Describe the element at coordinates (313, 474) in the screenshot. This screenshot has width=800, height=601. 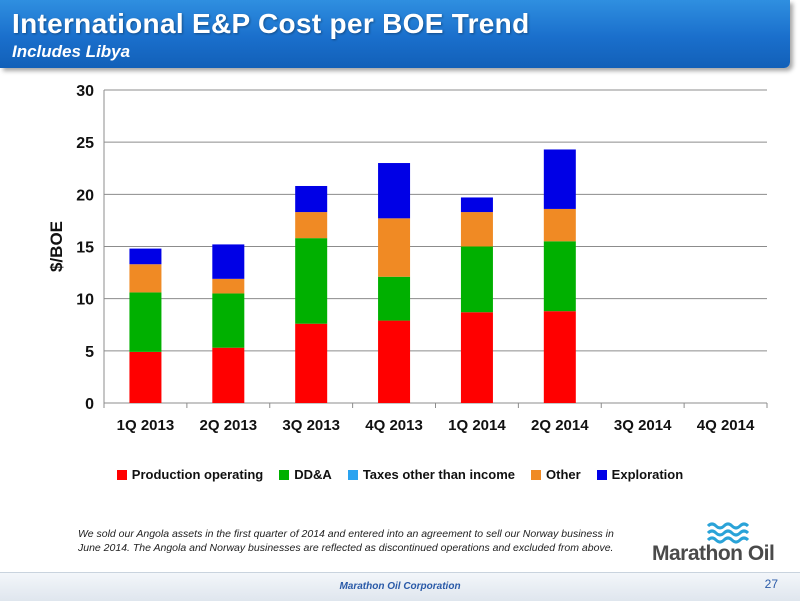
I see `legend-label: DD&A` at that location.